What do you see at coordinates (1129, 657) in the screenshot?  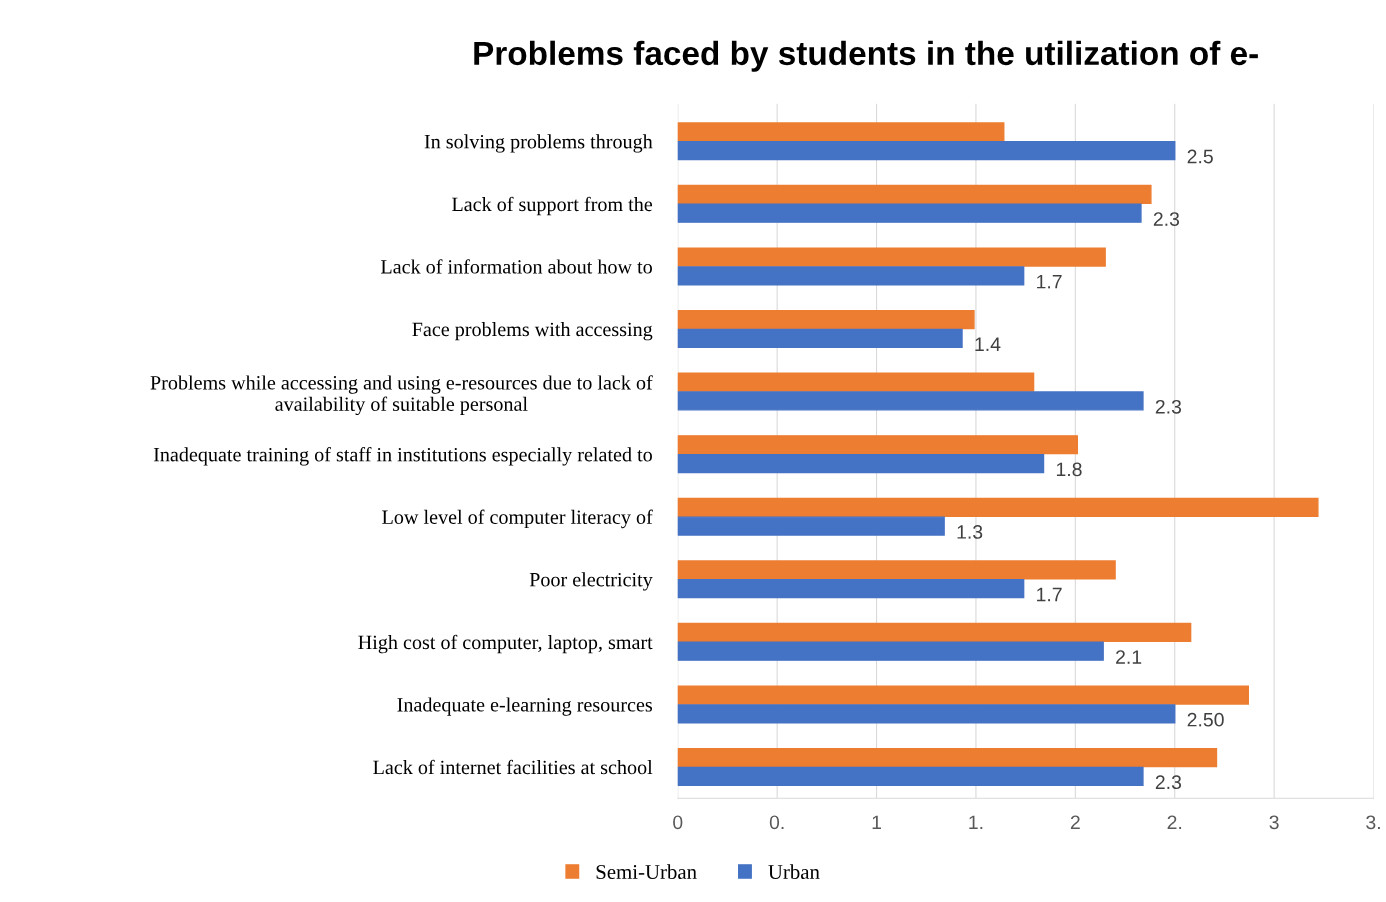 I see `data-label: 2.1` at bounding box center [1129, 657].